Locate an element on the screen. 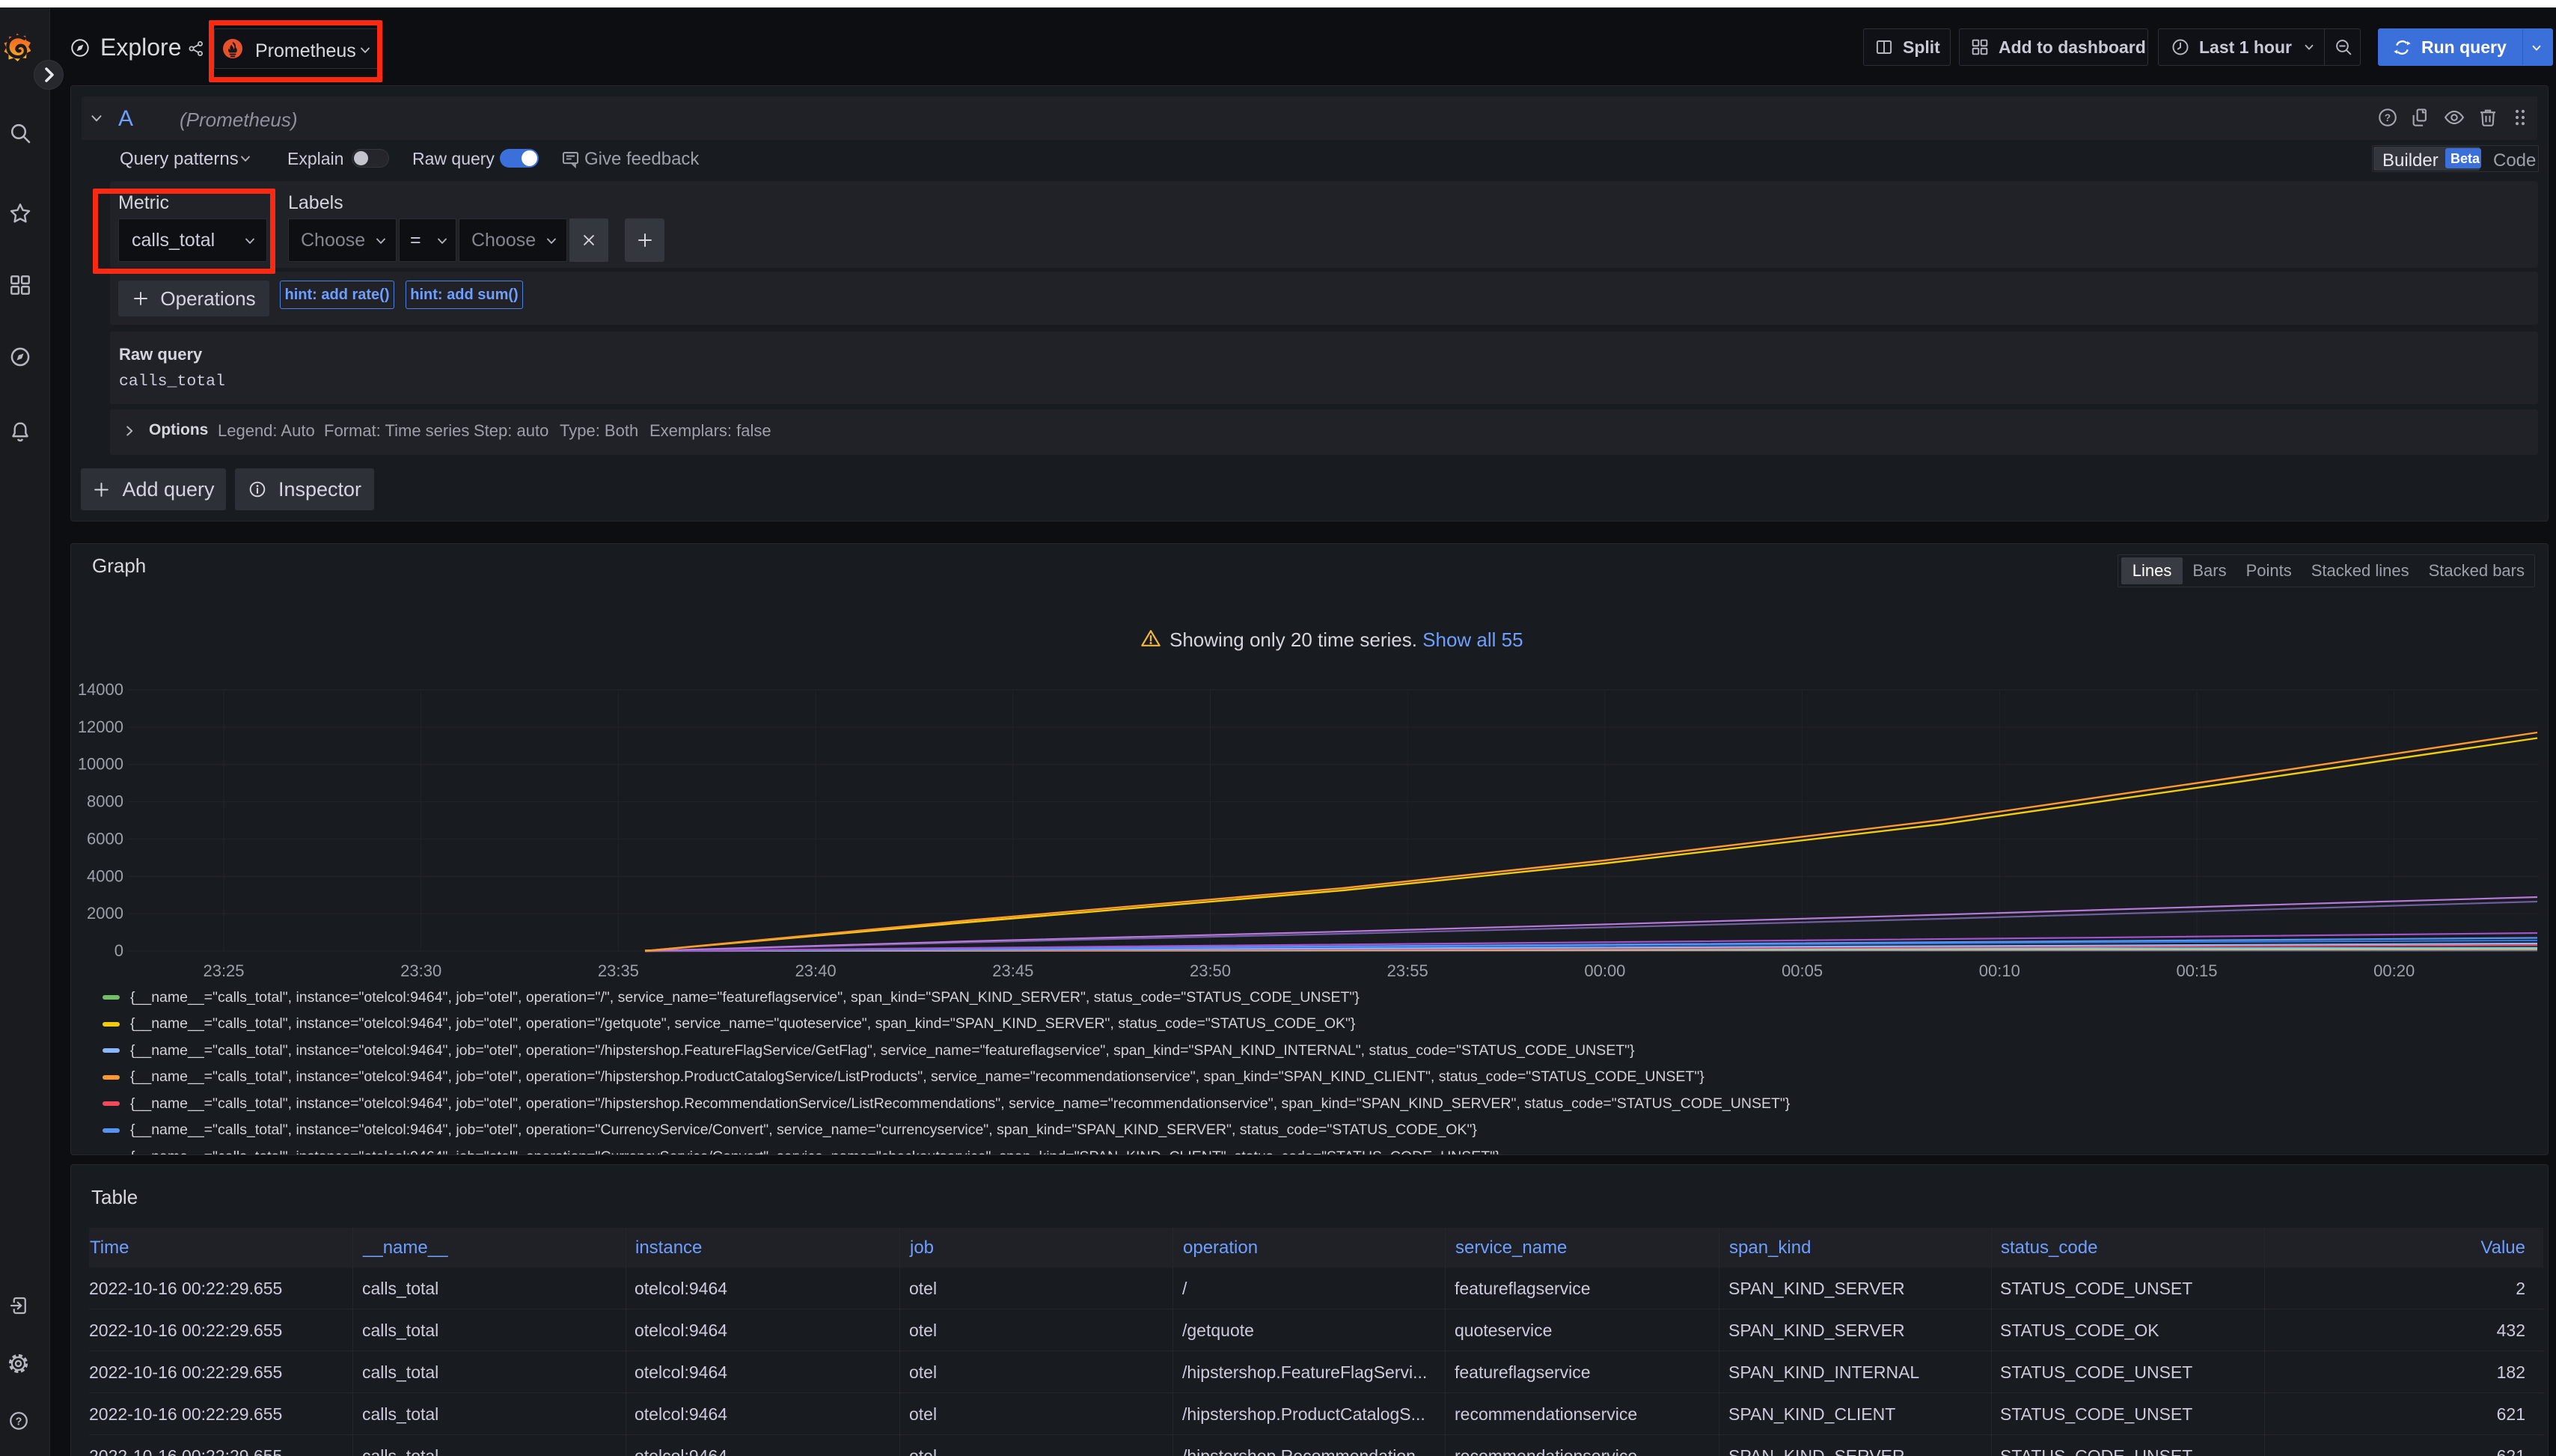 The width and height of the screenshot is (2556, 1456). svg-text: 8000 is located at coordinates (105, 801).